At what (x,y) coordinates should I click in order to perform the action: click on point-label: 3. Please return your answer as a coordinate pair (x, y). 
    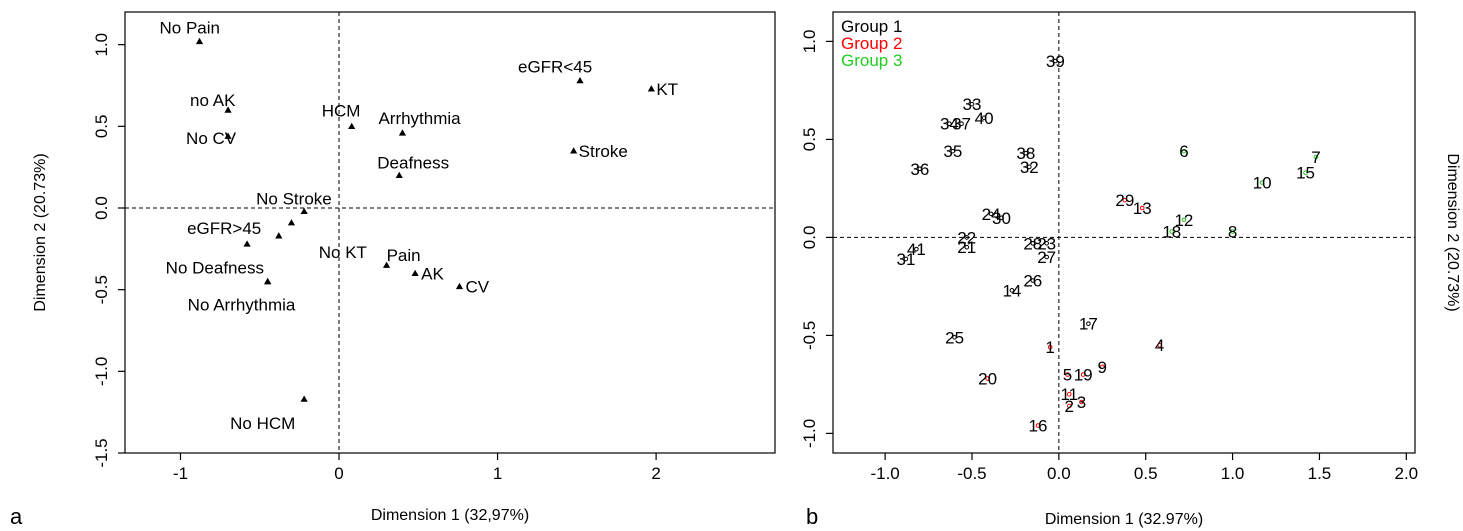
    Looking at the image, I should click on (1081, 402).